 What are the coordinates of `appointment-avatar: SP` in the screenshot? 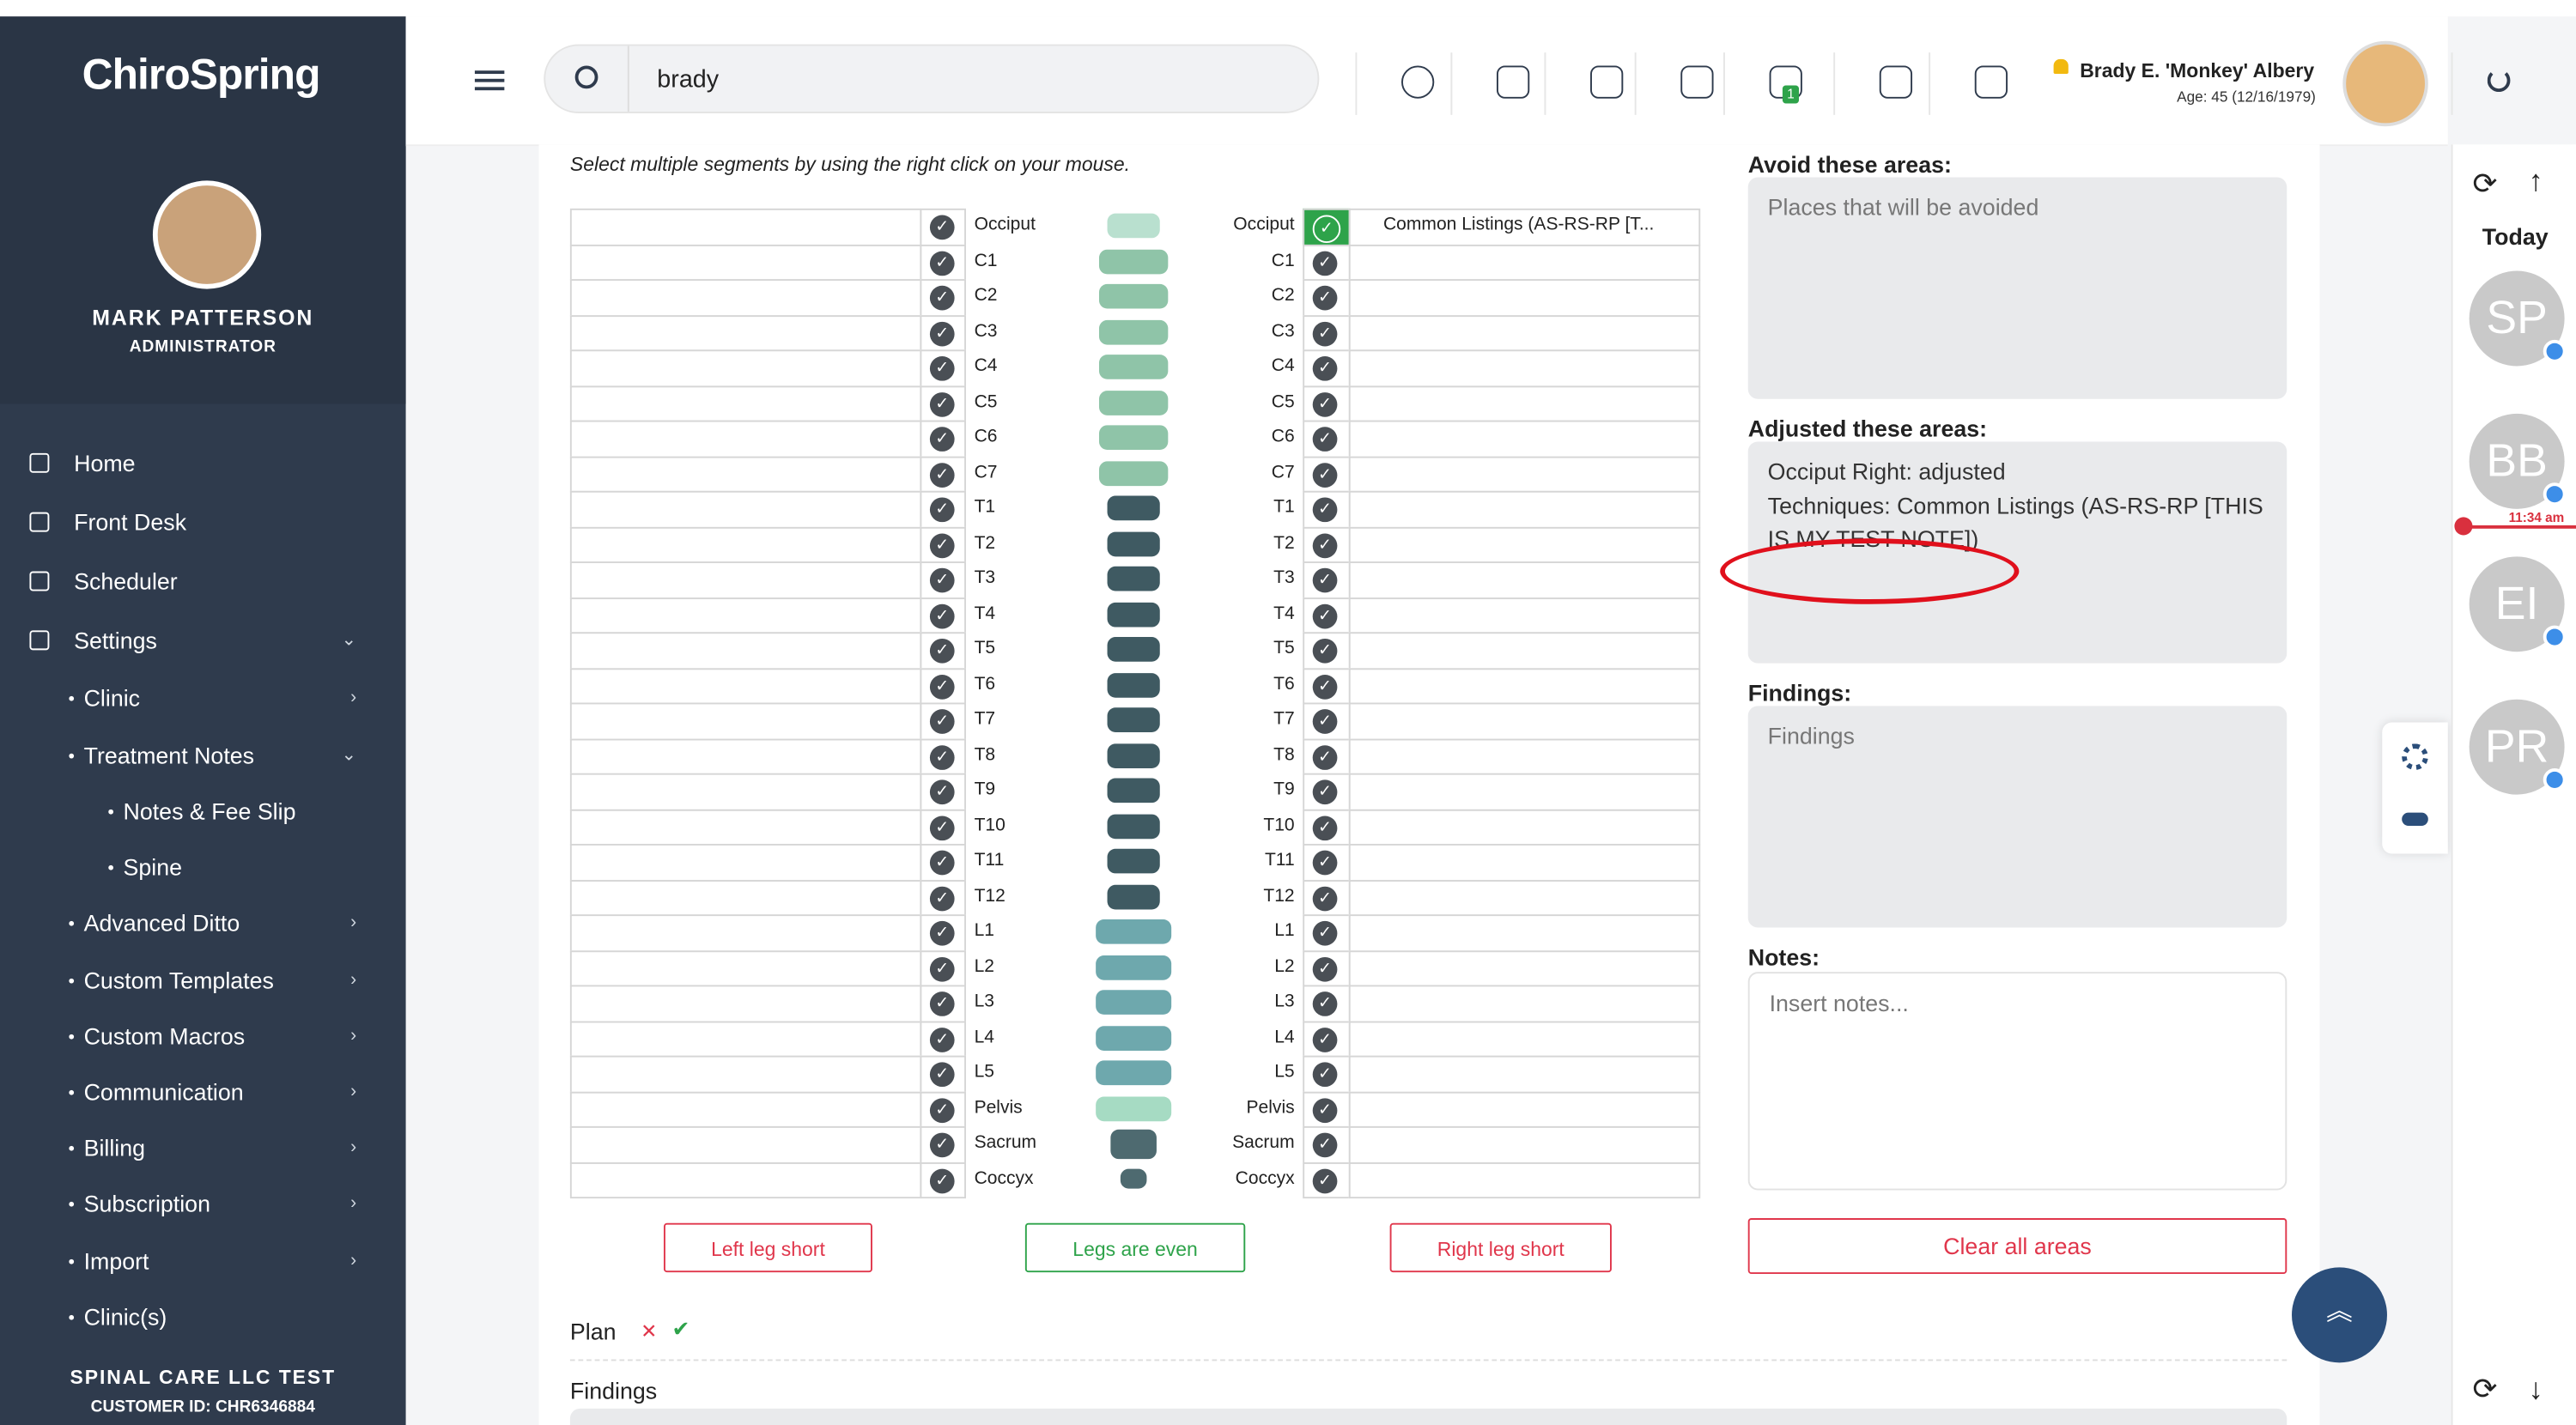 It's located at (2518, 319).